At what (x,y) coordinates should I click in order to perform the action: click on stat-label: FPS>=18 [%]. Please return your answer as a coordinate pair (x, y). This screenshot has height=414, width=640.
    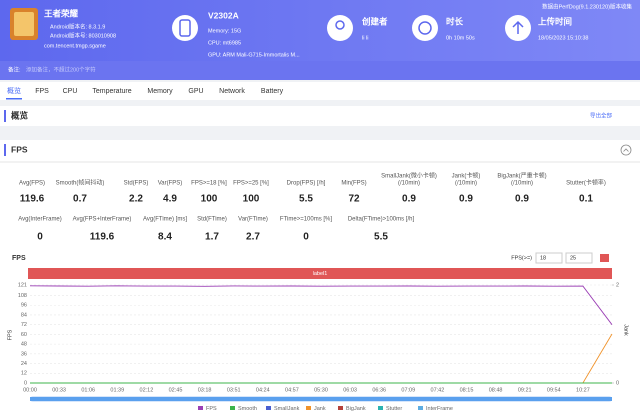
    Looking at the image, I should click on (209, 184).